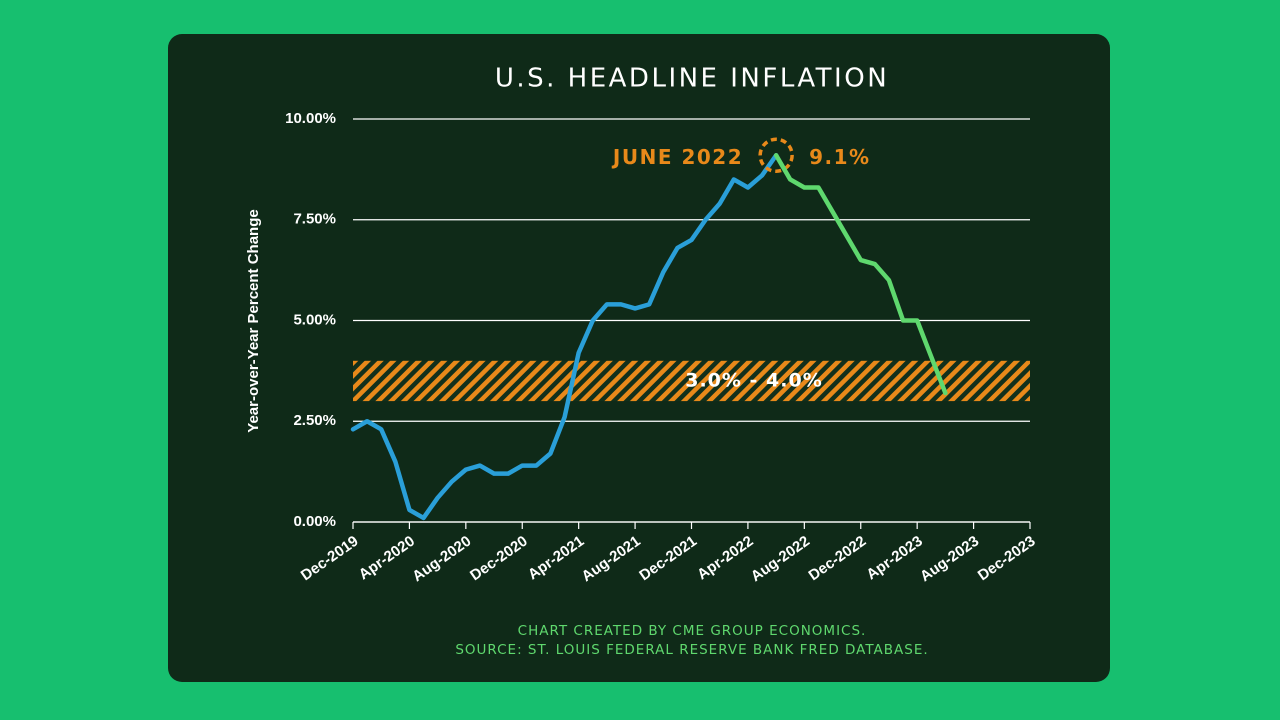 The width and height of the screenshot is (1280, 720). Describe the element at coordinates (692, 79) in the screenshot. I see `chart-title: U.S. HEADLINE INFLATION` at that location.